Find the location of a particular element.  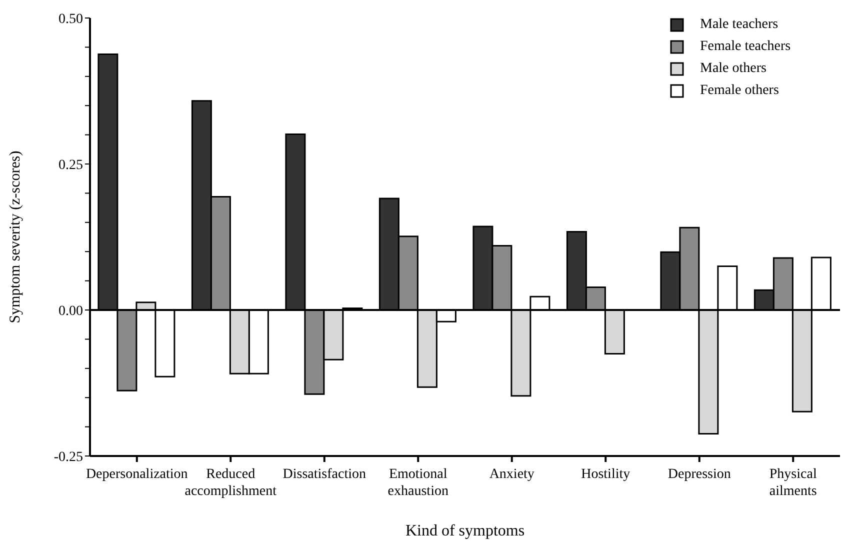

legend-label: Male teachers is located at coordinates (739, 25).